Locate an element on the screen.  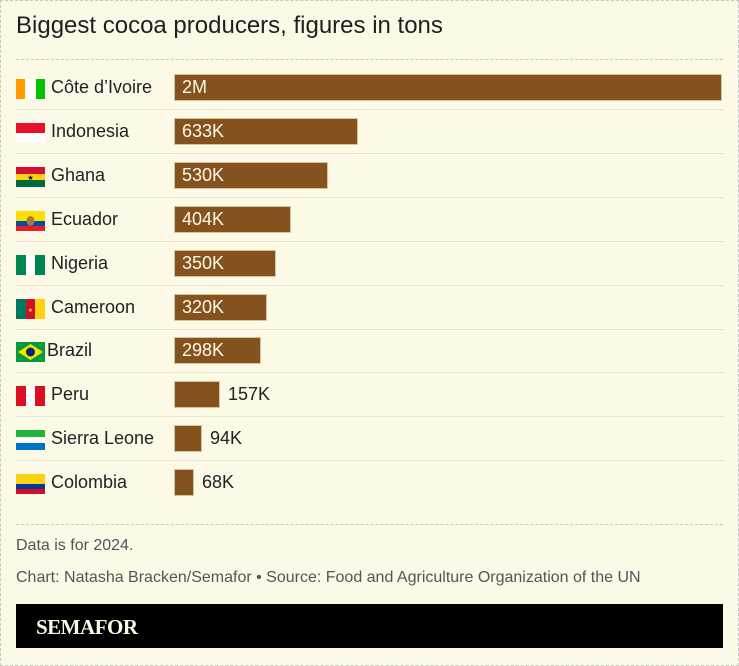
bar-row: ★ Ghana 530K is located at coordinates (369, 176).